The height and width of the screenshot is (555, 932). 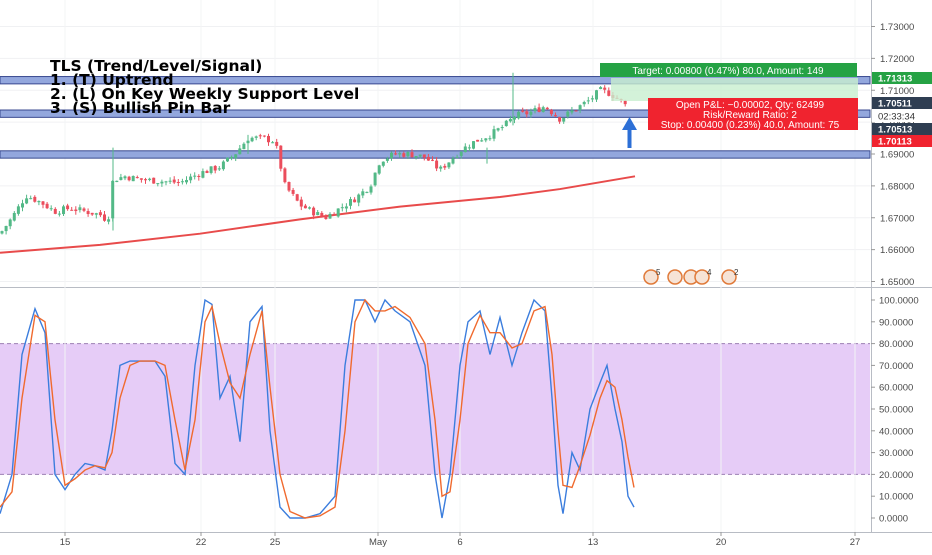 I want to click on annotation-trend: 1. (T) Uptrend, so click(x=112, y=80).